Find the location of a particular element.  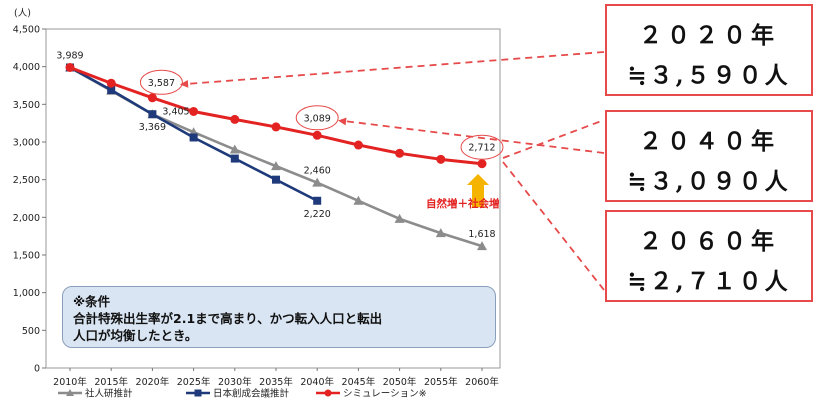

x-tick-label: 2050年 is located at coordinates (400, 382).